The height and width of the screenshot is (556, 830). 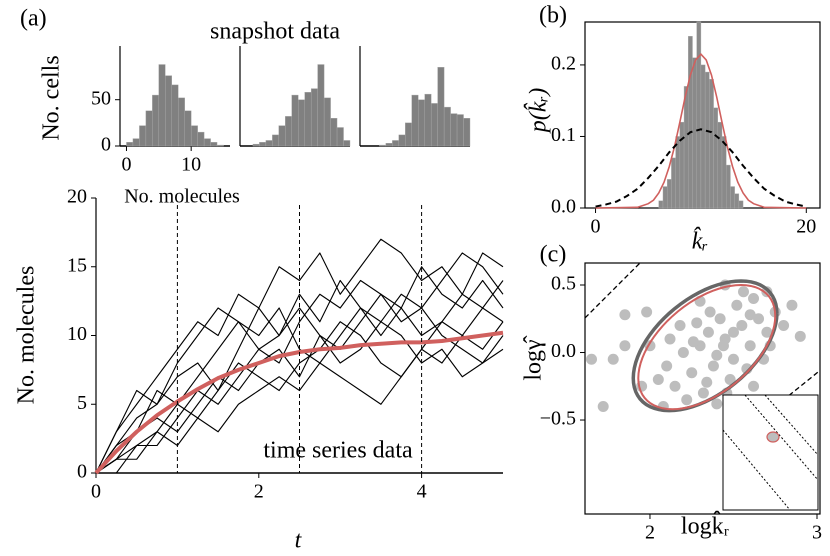 I want to click on x-label: t, so click(x=299, y=541).